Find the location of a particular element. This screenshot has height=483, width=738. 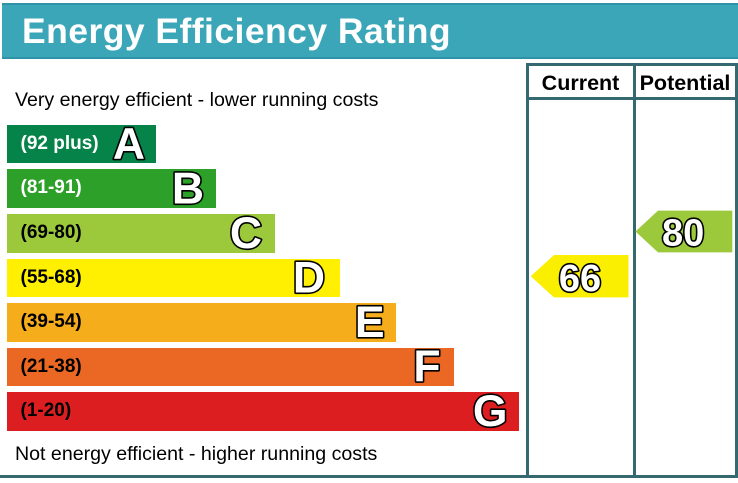

svg-text: E is located at coordinates (370, 322).